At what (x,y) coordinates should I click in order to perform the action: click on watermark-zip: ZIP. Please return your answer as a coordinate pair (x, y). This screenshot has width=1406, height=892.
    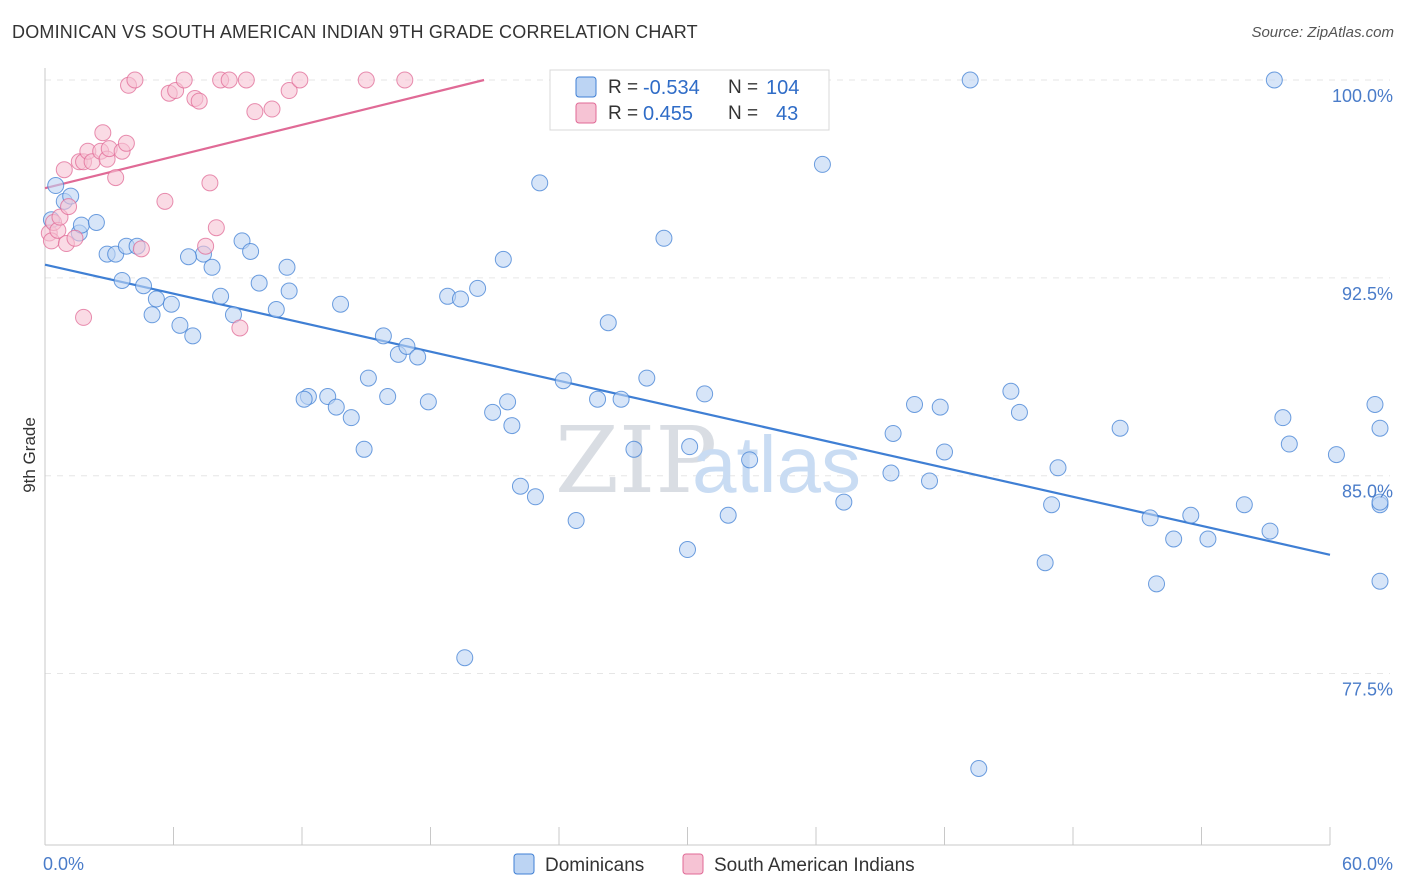
    Looking at the image, I should click on (636, 460).